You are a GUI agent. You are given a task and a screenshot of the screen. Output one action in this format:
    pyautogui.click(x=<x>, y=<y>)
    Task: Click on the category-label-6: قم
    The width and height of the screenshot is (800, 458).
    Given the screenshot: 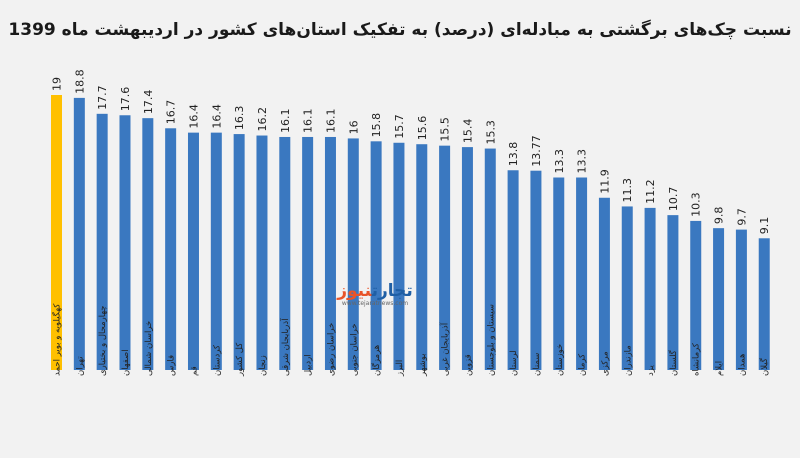 What is the action you would take?
    pyautogui.click(x=194, y=371)
    